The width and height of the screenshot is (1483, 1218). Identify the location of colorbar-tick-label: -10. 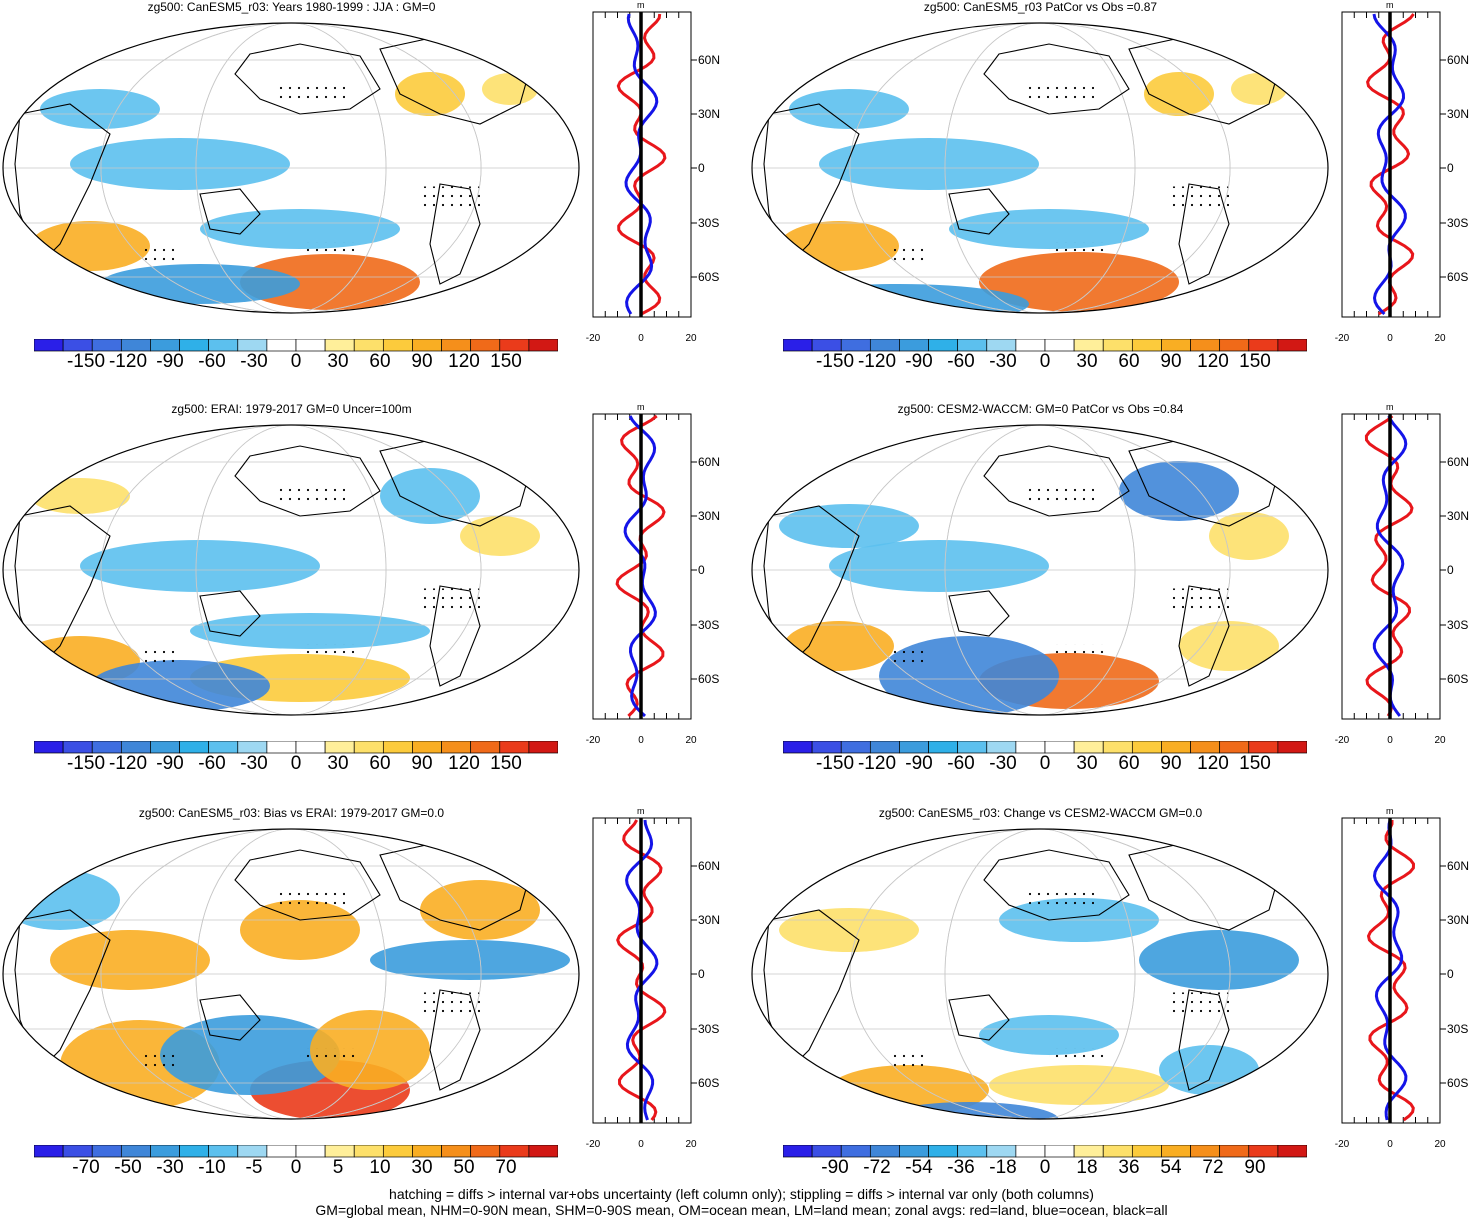
(212, 1167).